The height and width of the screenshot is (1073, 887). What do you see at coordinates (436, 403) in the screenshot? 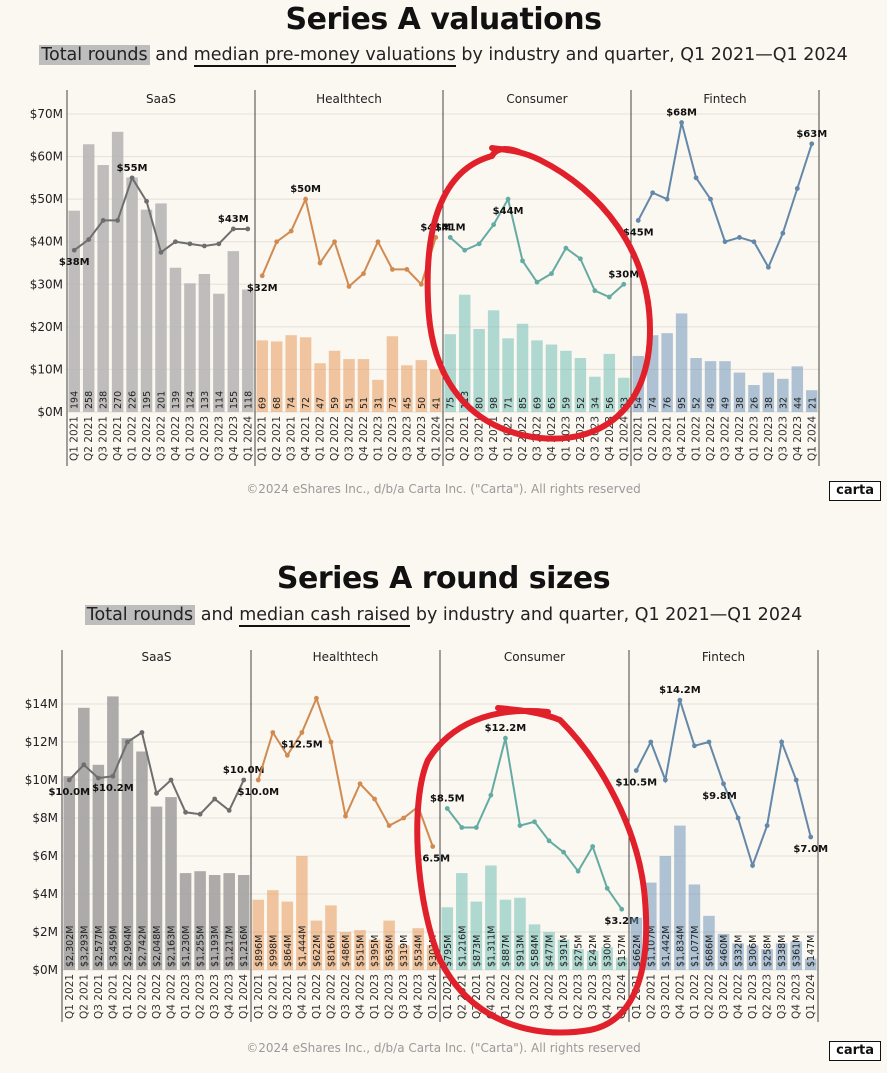
I see `bar-value-label: 41` at bounding box center [436, 403].